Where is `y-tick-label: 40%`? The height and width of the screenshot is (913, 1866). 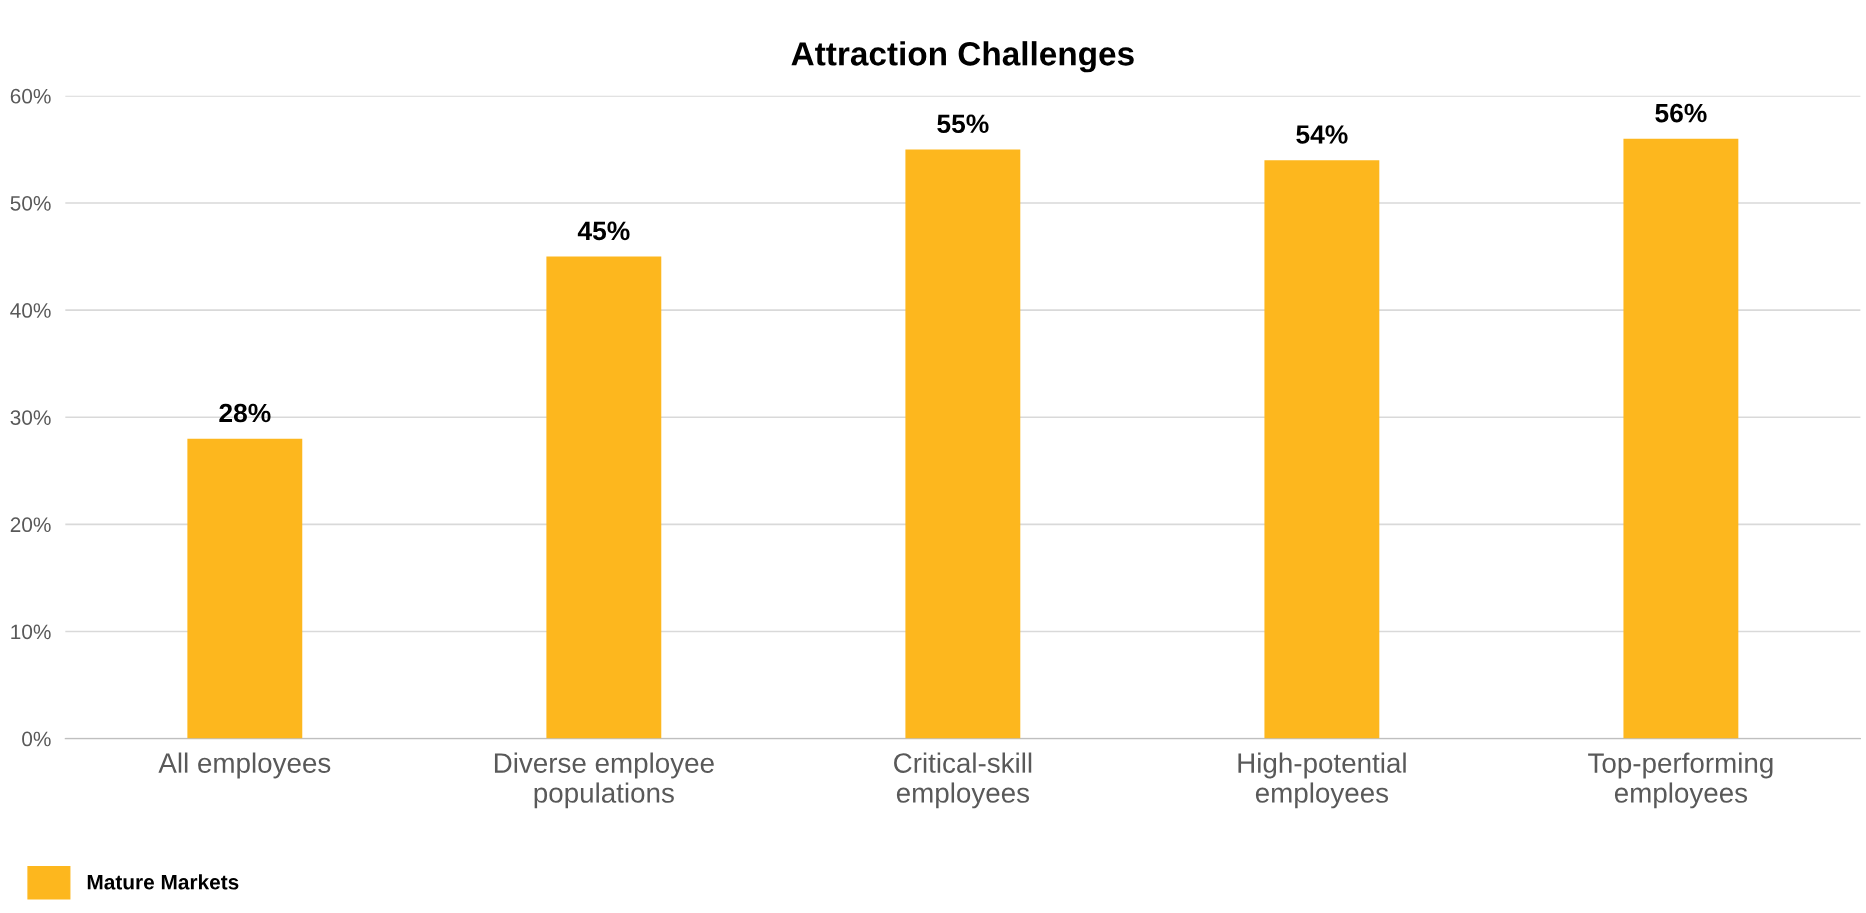 y-tick-label: 40% is located at coordinates (30, 310).